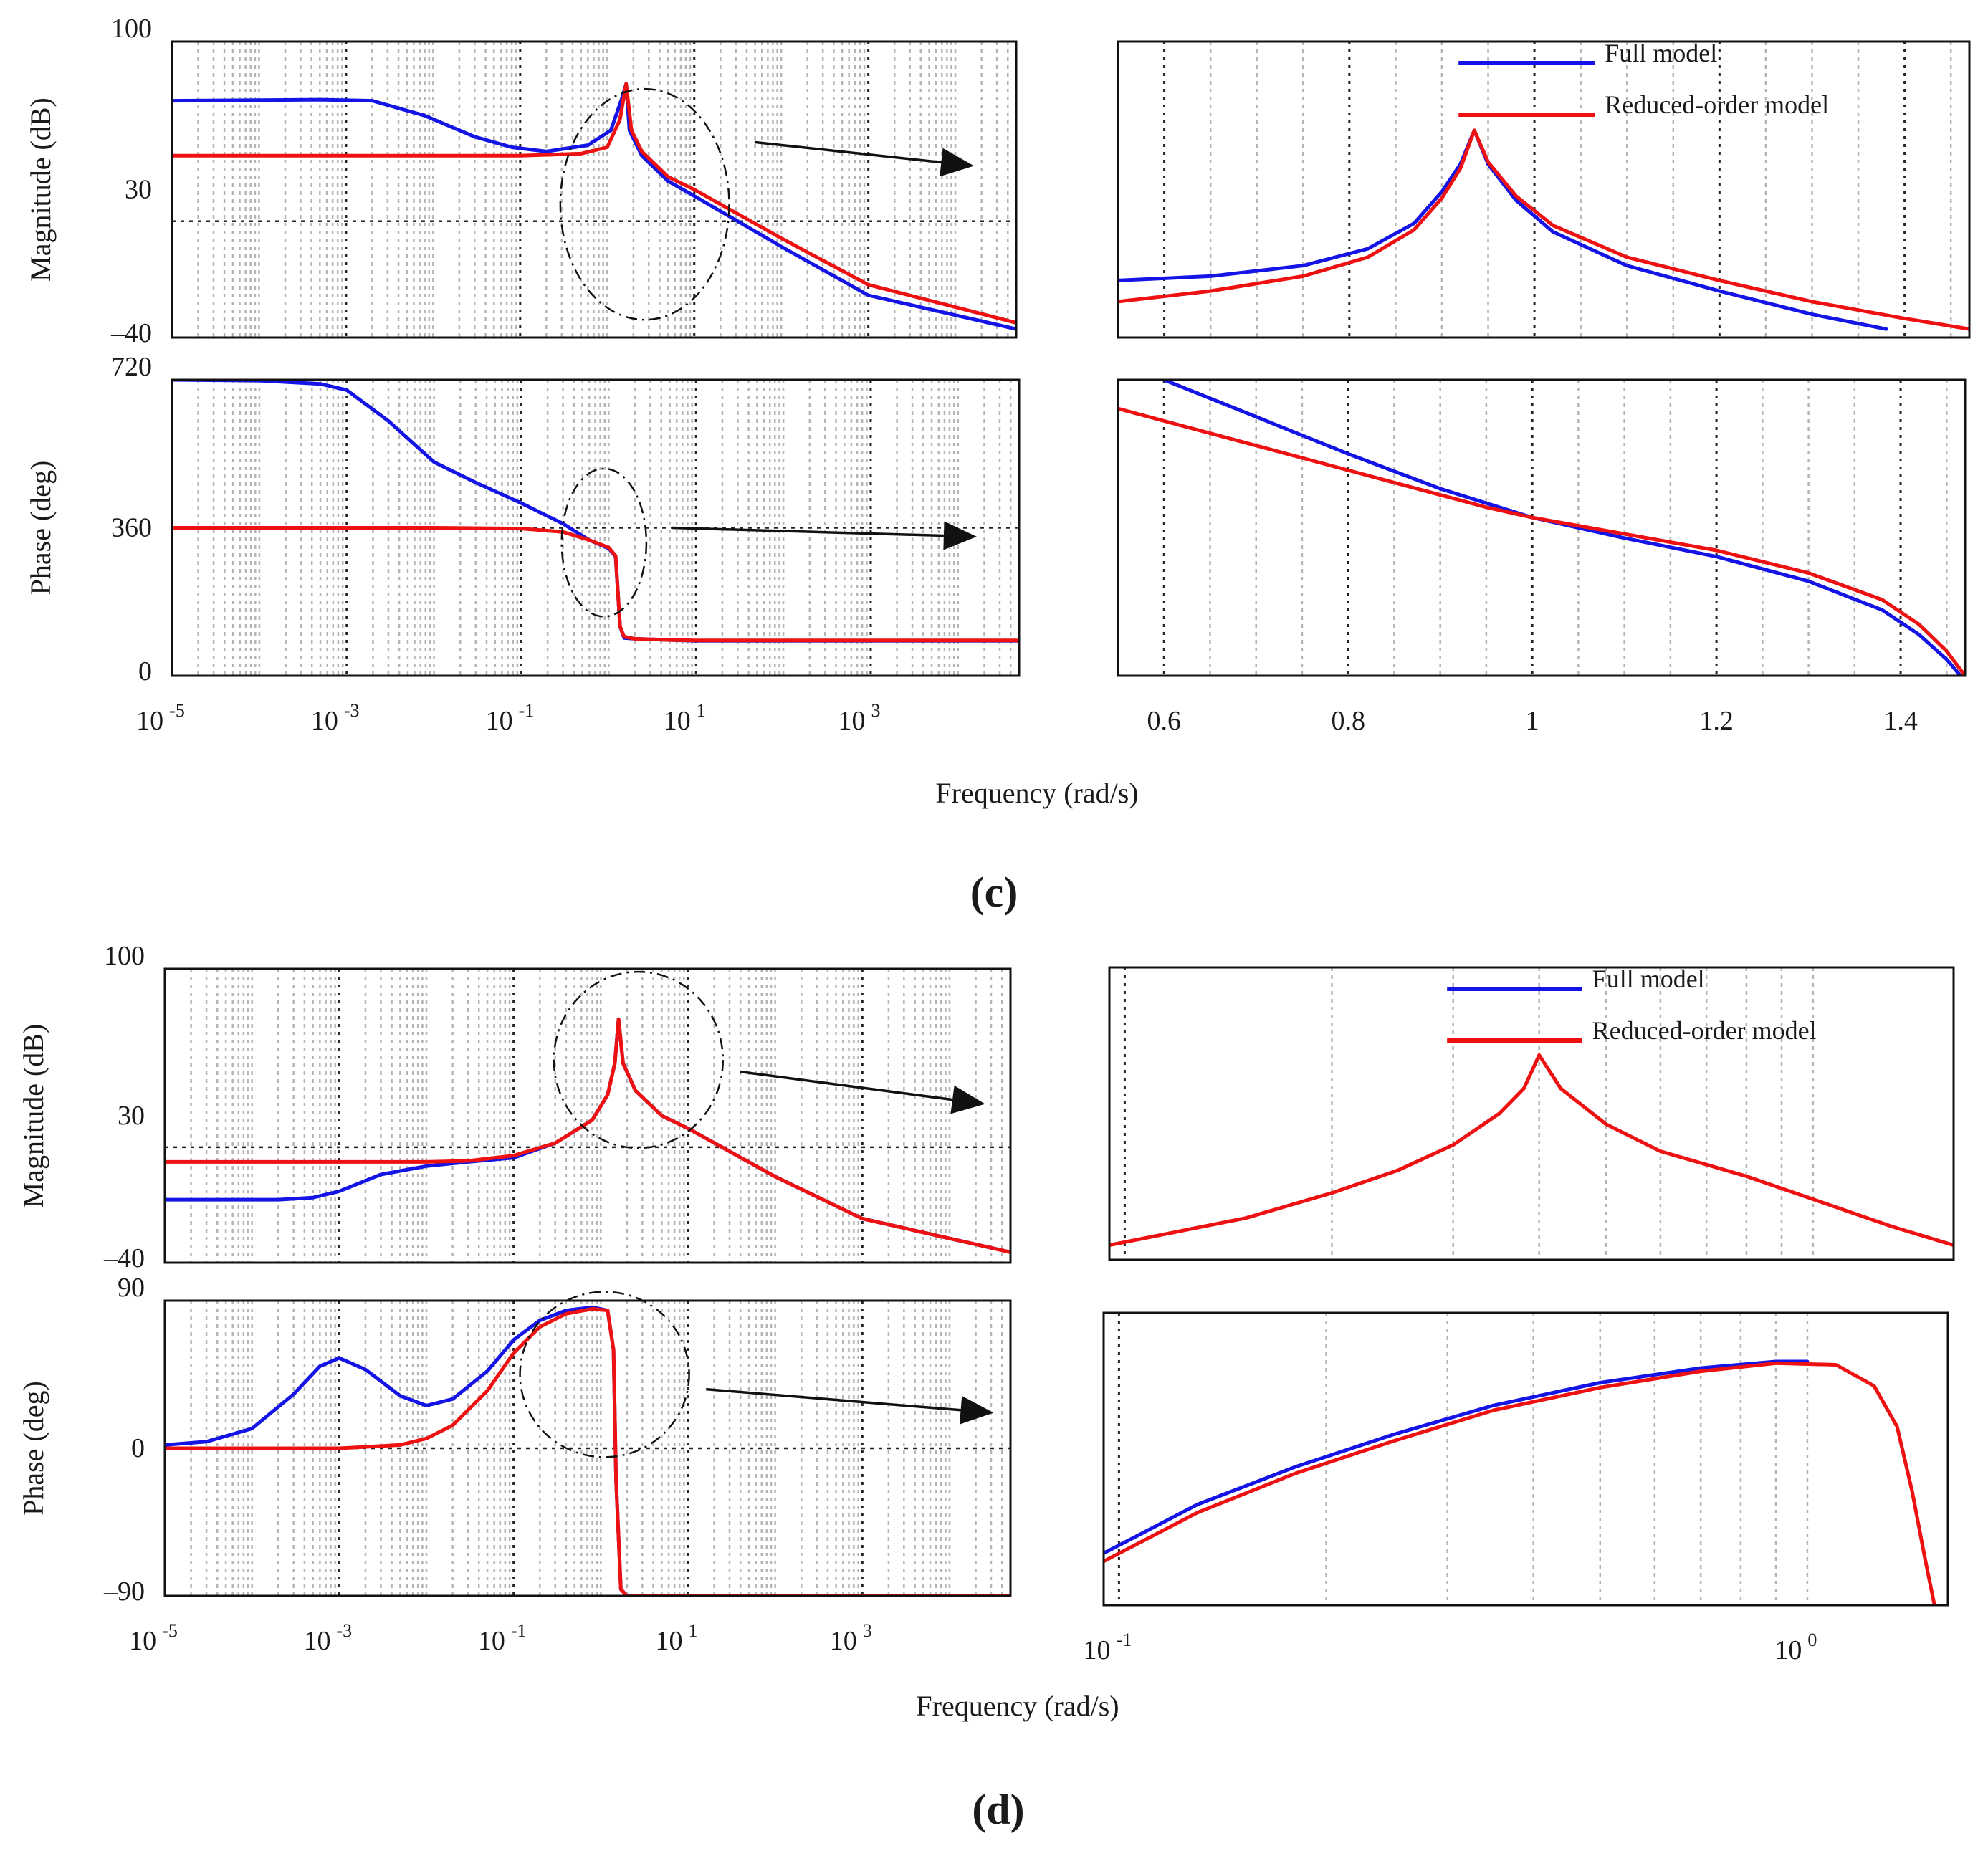  I want to click on d_mag_zoom-axes-frame, so click(1531, 1113).